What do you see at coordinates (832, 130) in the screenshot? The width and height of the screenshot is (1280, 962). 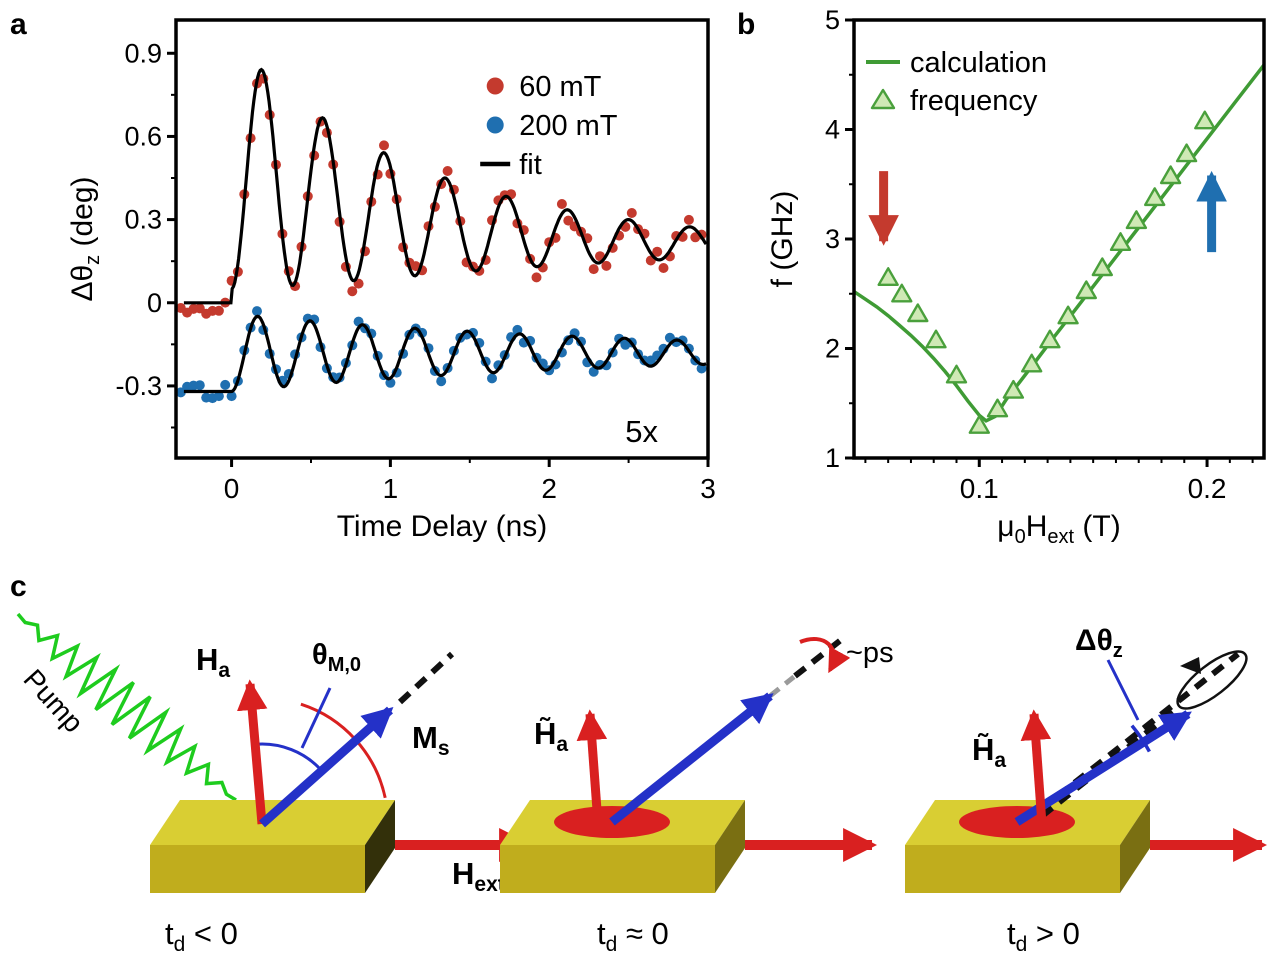 I see `svg-text: 4` at bounding box center [832, 130].